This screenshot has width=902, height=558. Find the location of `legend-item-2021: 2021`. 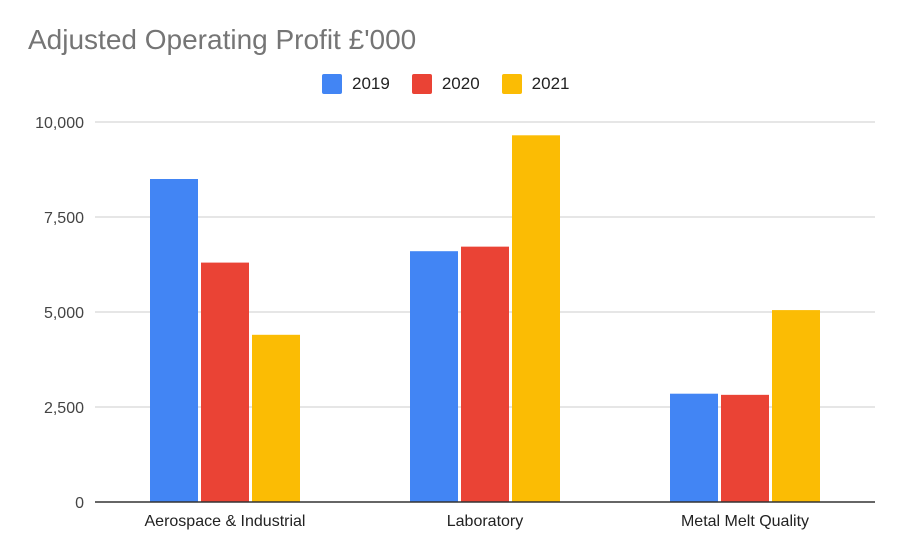

legend-item-2021: 2021 is located at coordinates (535, 84).